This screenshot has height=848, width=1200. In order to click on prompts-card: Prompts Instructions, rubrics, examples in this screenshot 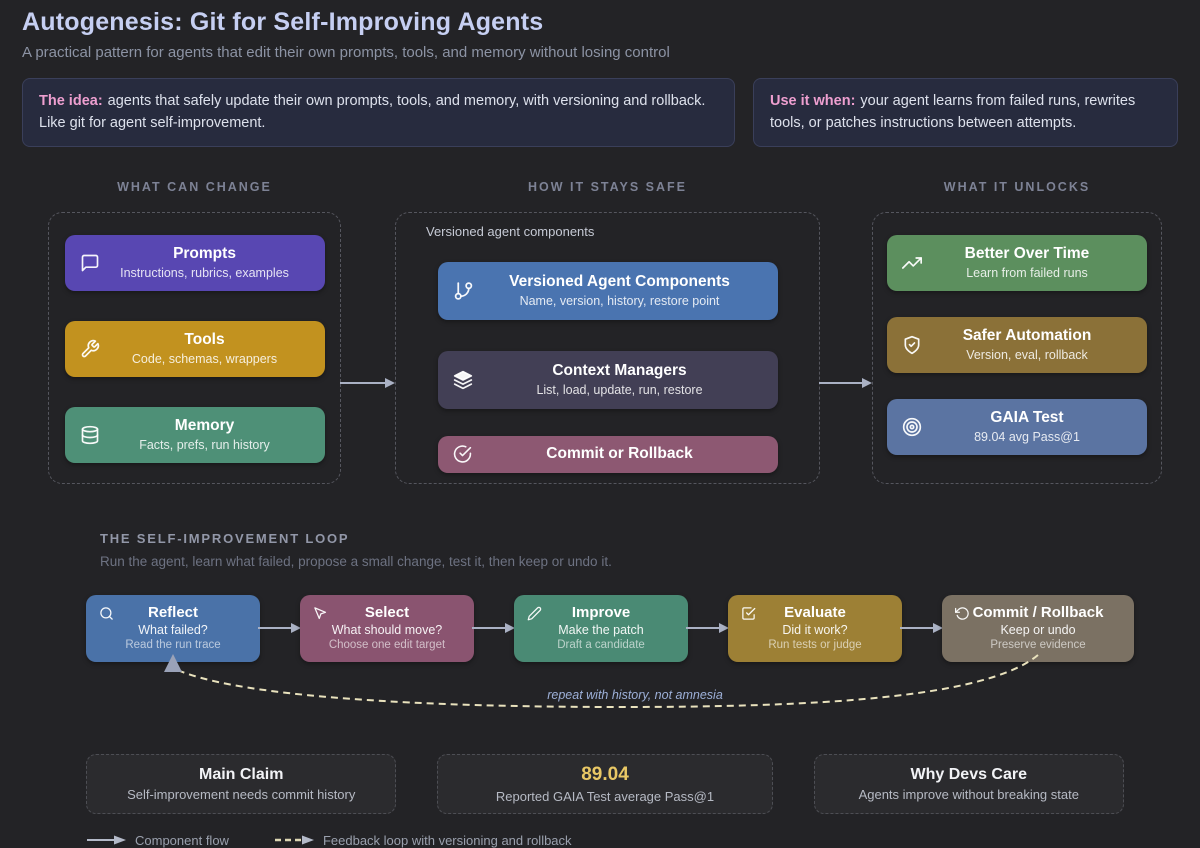, I will do `click(194, 262)`.